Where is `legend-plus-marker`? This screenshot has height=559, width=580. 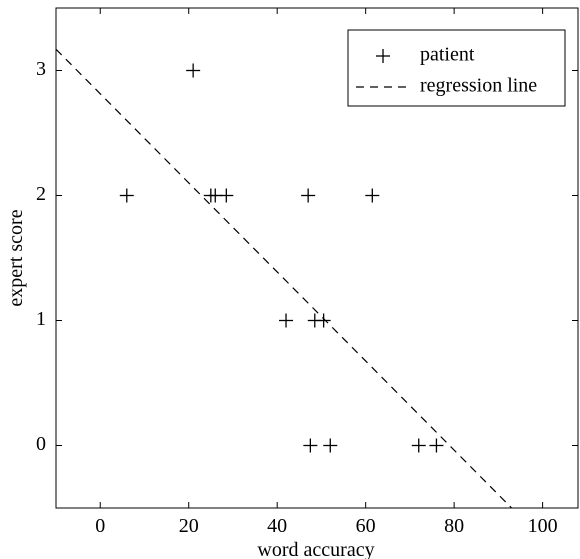
legend-plus-marker is located at coordinates (383, 56).